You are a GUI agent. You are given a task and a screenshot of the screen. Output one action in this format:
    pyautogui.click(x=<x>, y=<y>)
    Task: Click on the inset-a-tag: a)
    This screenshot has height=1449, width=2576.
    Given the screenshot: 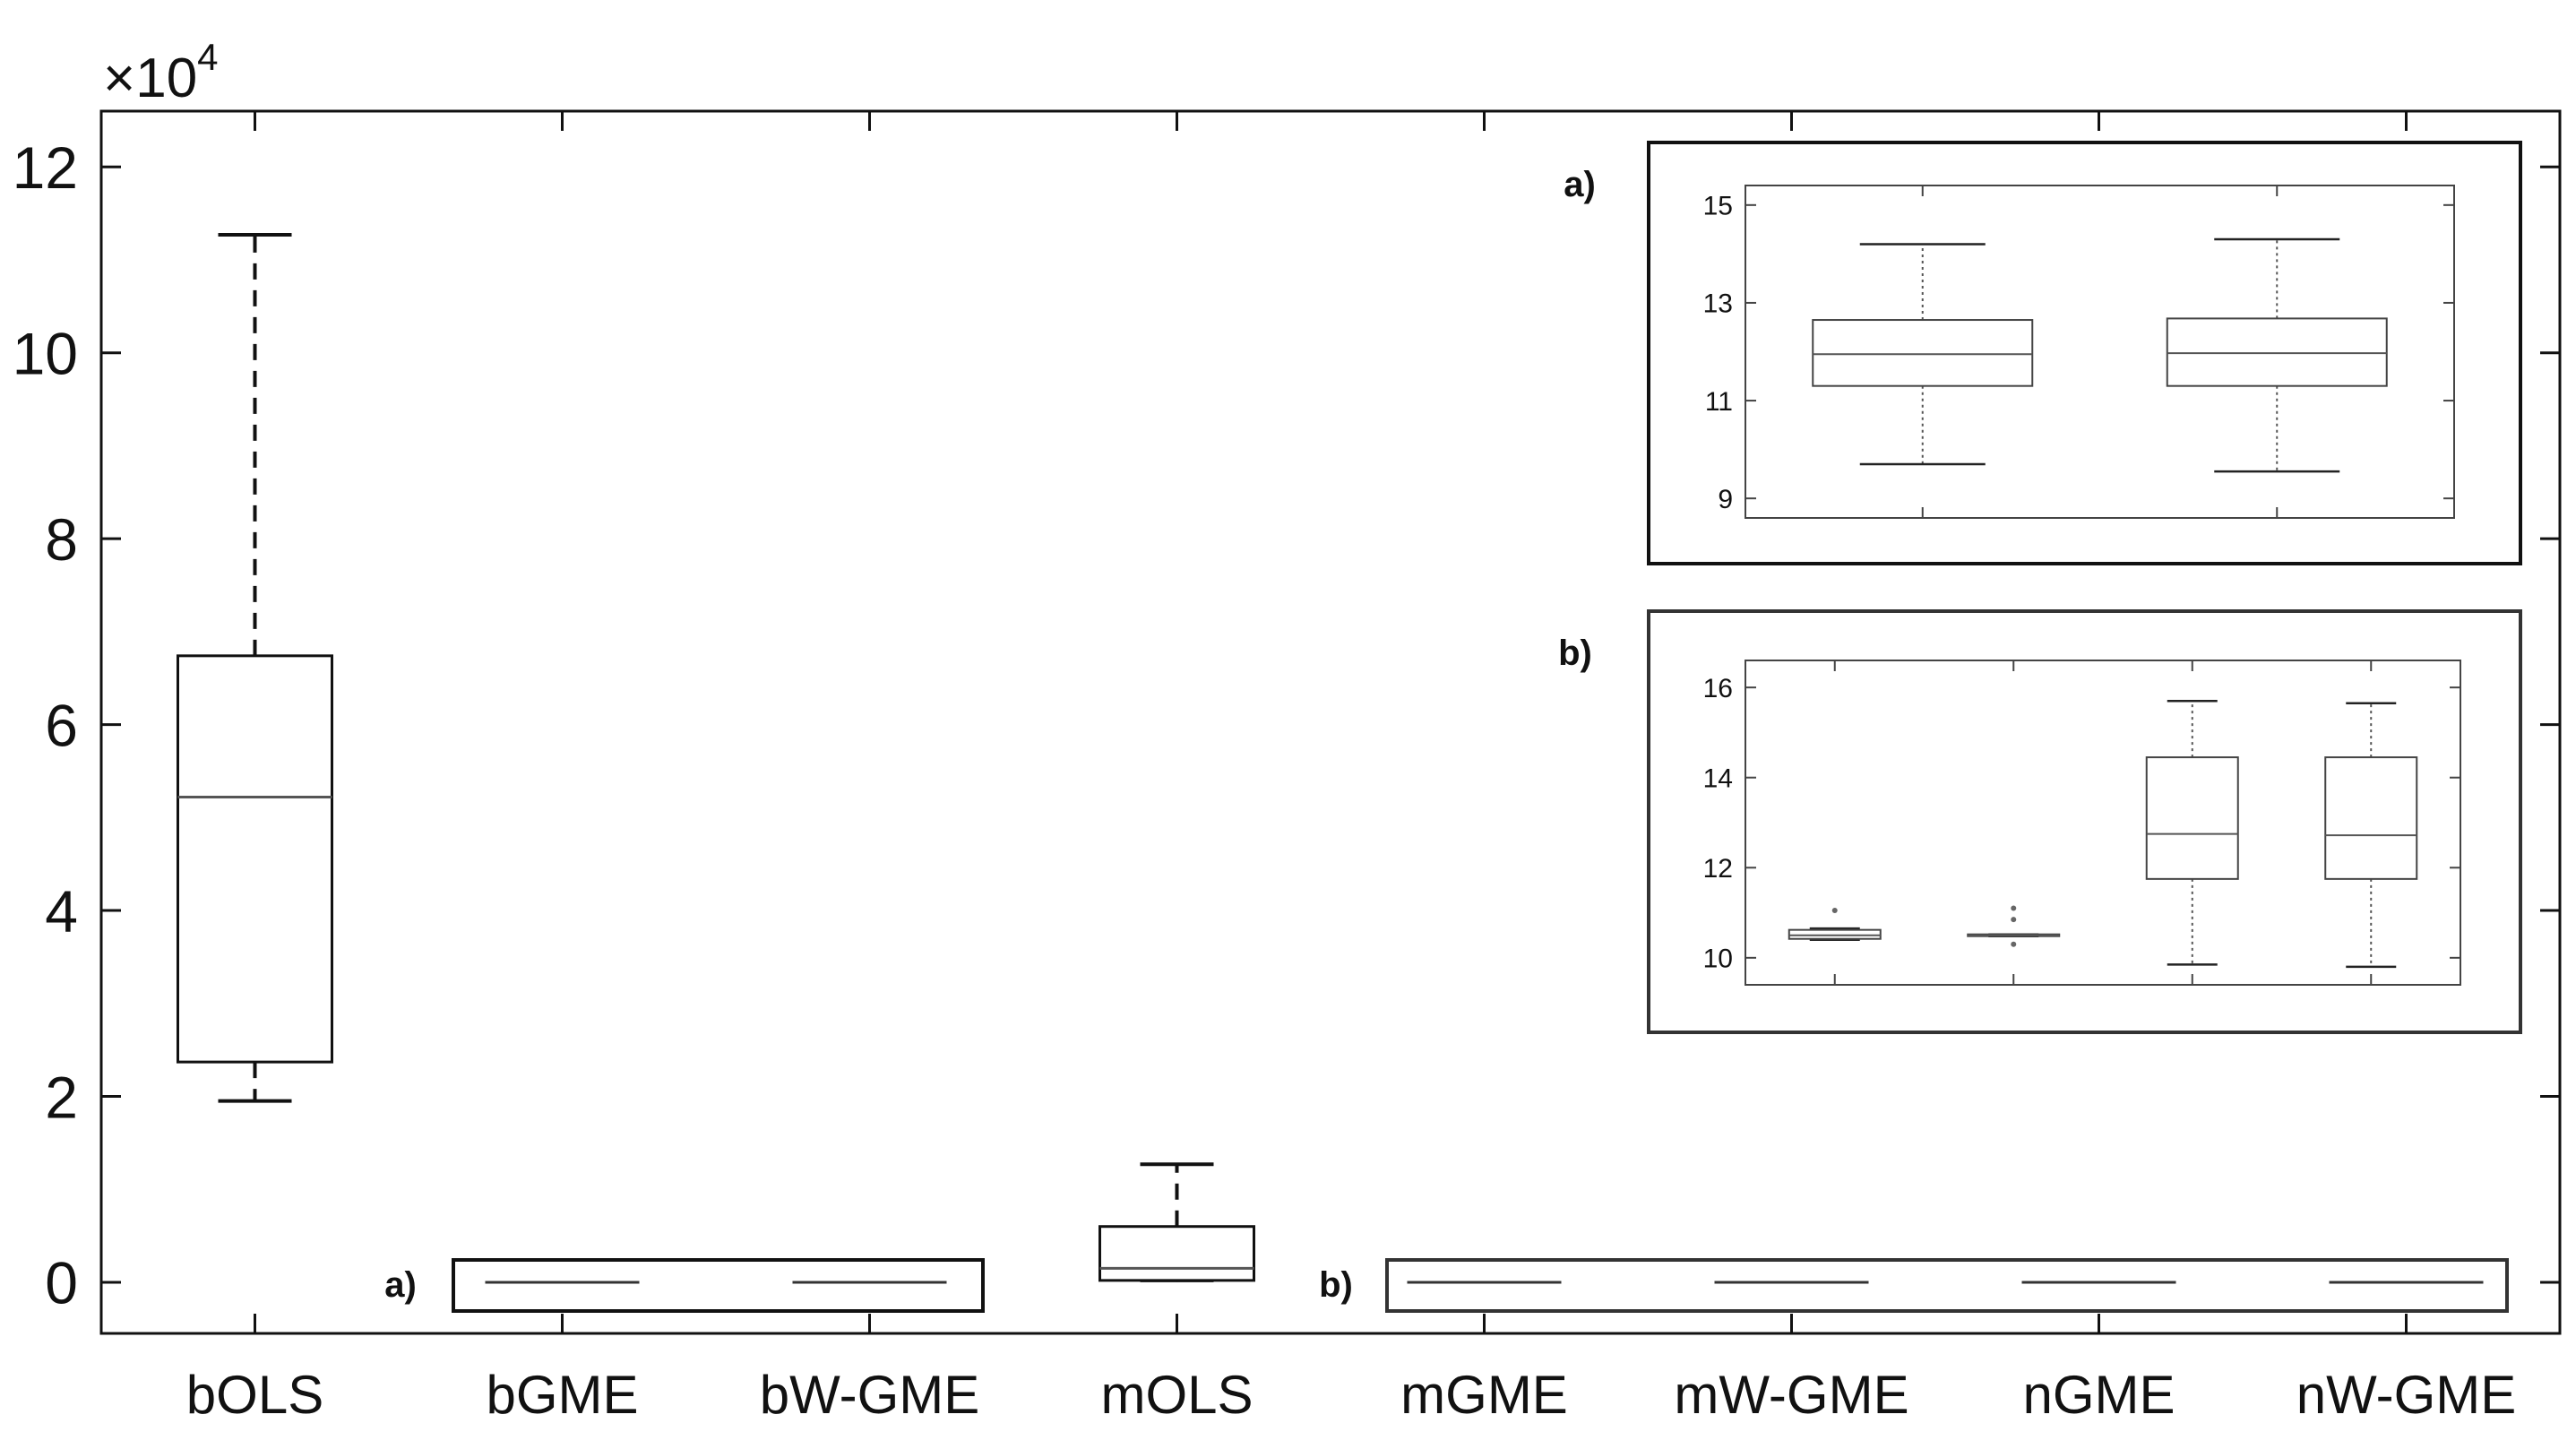 What is the action you would take?
    pyautogui.click(x=1580, y=184)
    